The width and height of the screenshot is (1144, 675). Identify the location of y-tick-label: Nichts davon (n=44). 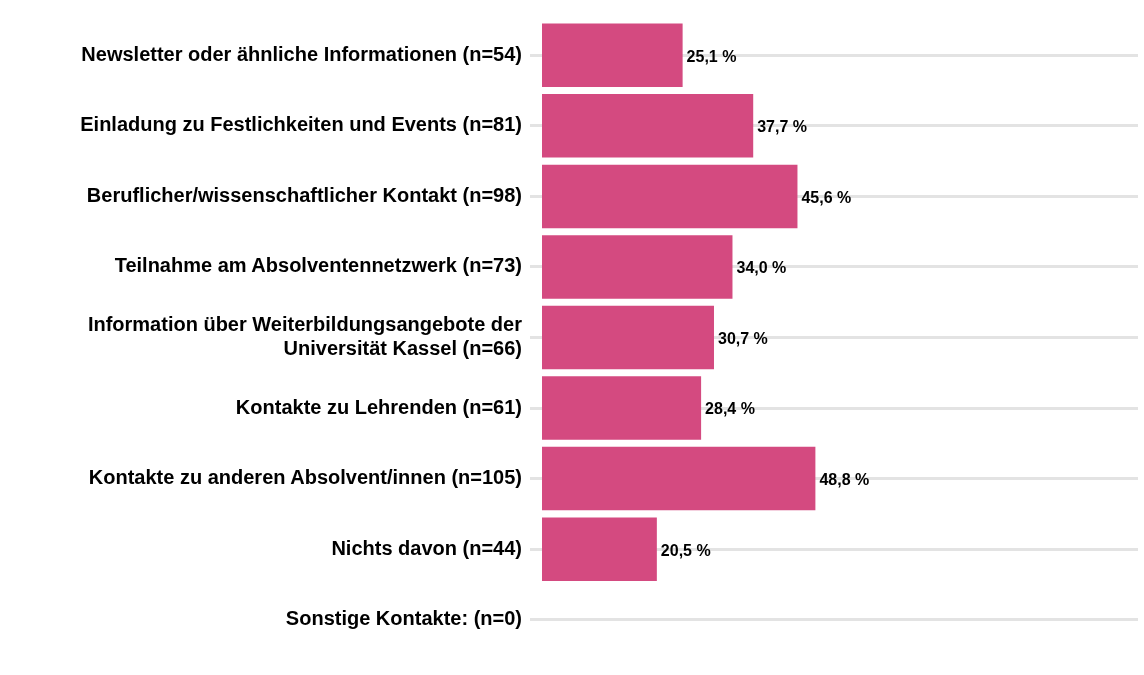
(426, 547).